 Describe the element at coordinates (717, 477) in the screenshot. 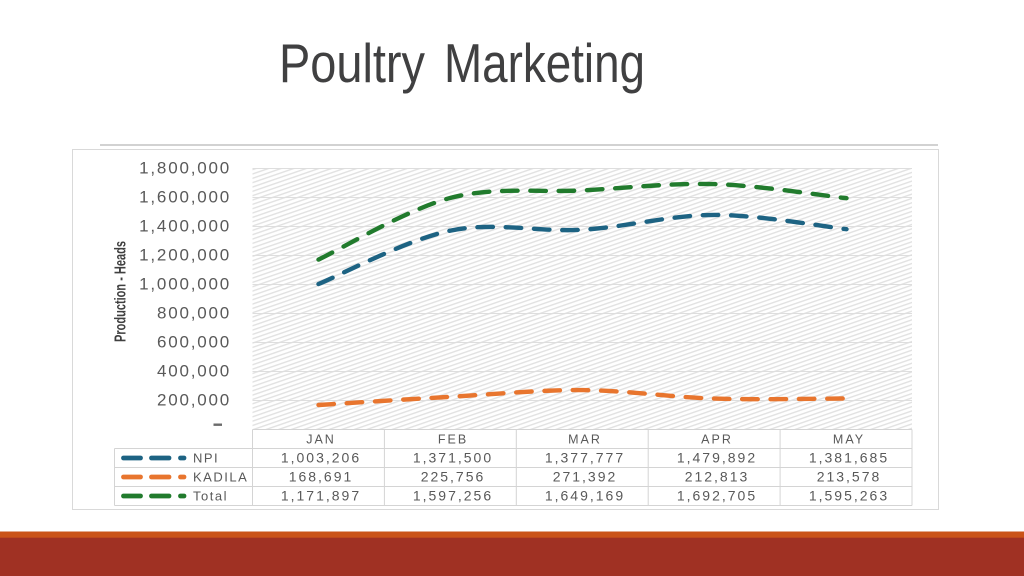

I see `svg-text: 212,813` at that location.